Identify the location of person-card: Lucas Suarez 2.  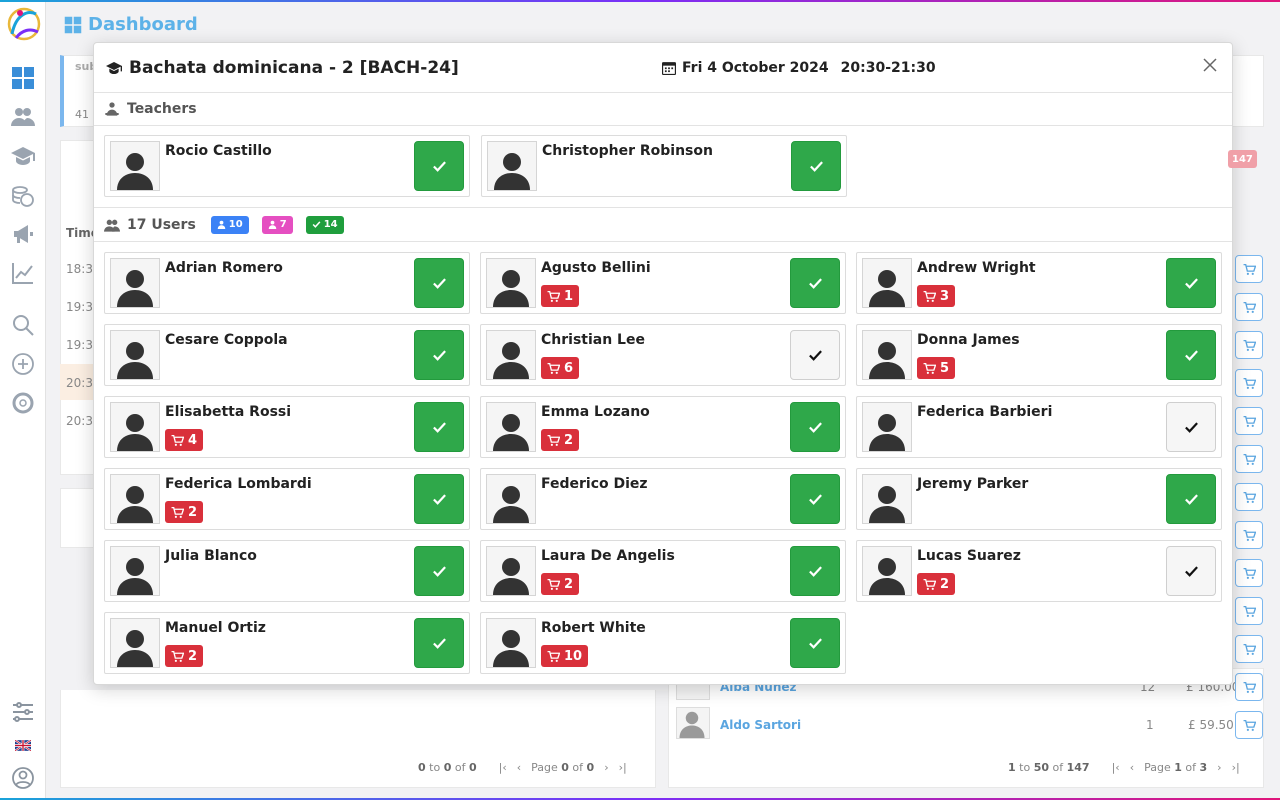
(1039, 571).